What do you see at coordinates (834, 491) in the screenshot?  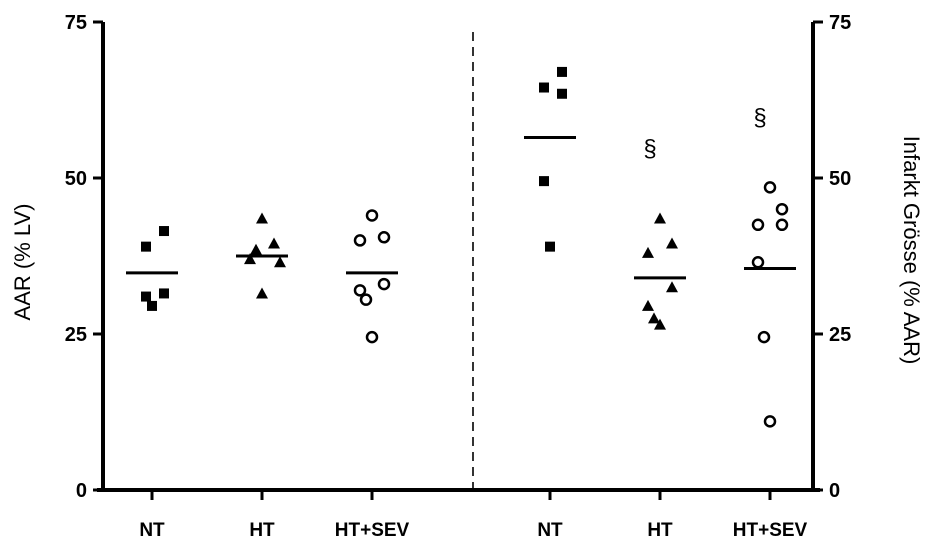 I see `right-y-tick-label: 0` at bounding box center [834, 491].